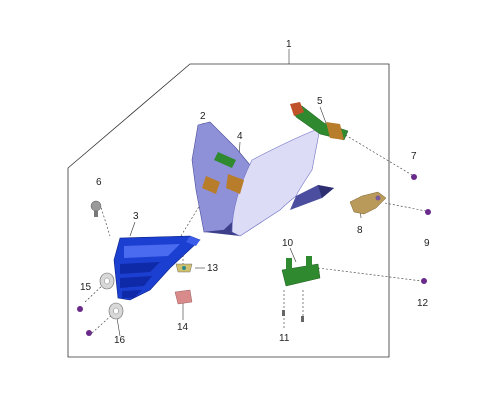  Describe the element at coordinates (288, 243) in the screenshot. I see `callout-10: 10` at that location.